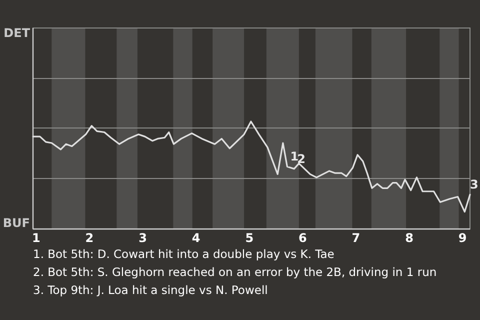  Describe the element at coordinates (356, 238) in the screenshot. I see `x-tick-label: 7` at that location.